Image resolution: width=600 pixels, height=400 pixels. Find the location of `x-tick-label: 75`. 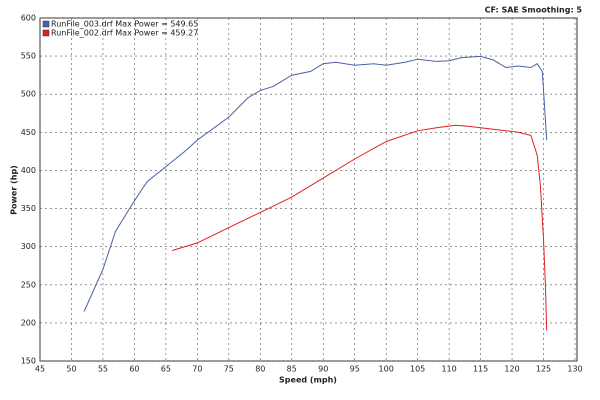

x-tick-label: 75 is located at coordinates (229, 369).